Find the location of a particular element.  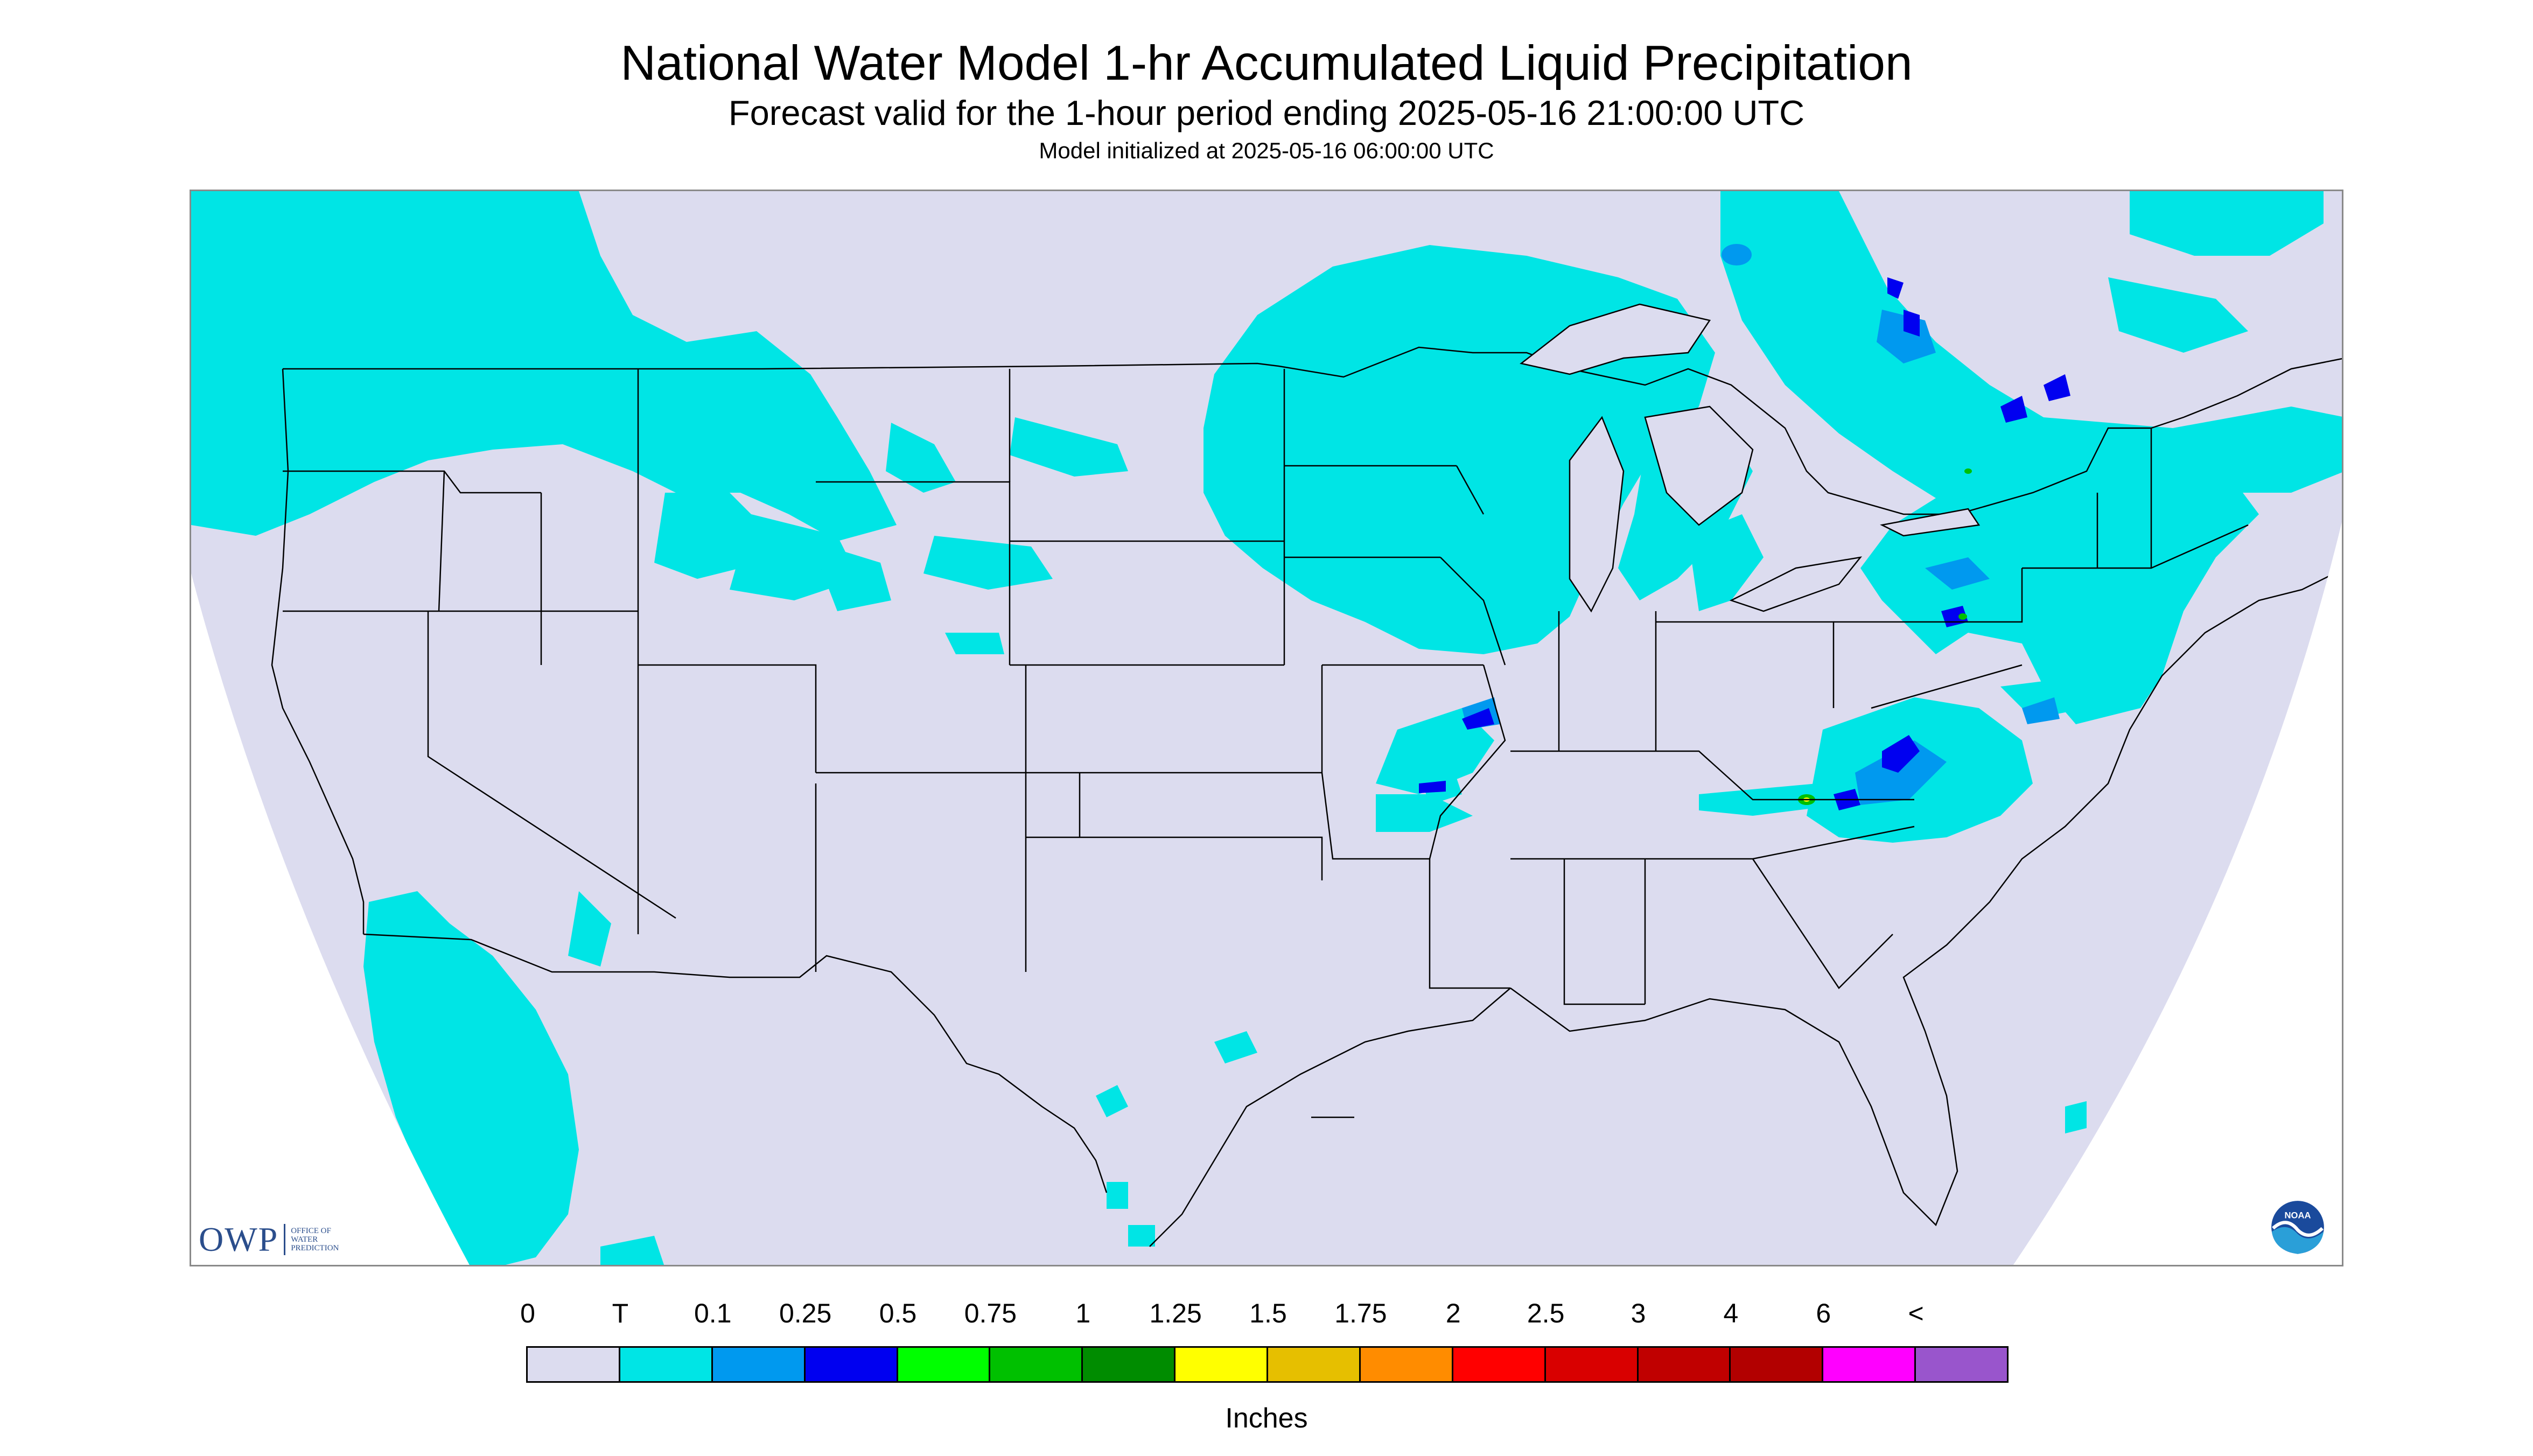

legend-label: 2.5 is located at coordinates (1546, 1313).